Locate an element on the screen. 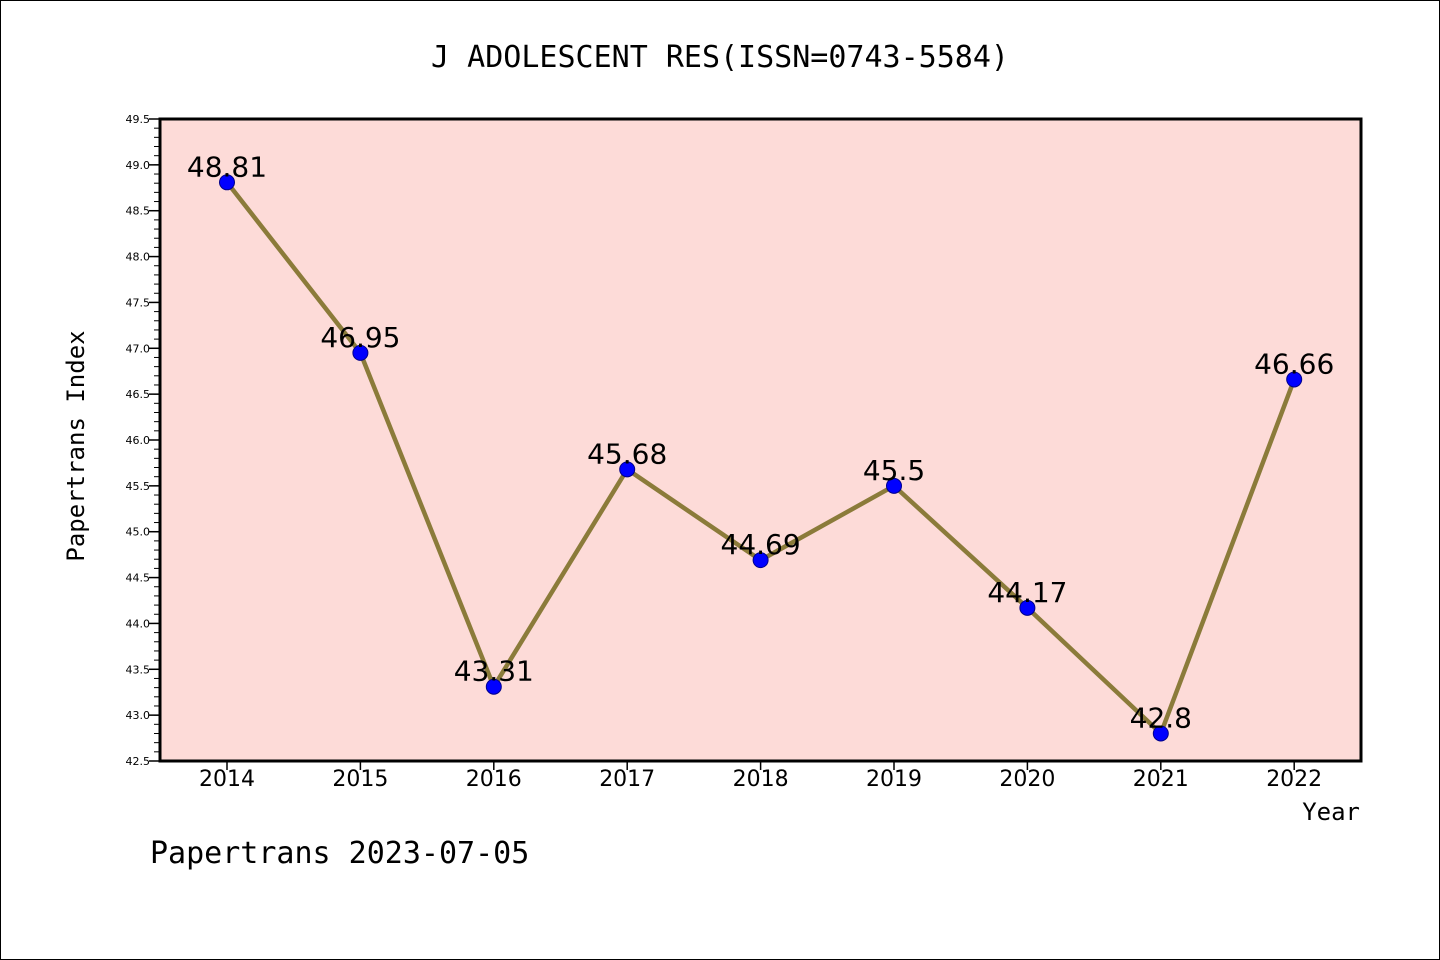 The width and height of the screenshot is (1440, 960). data-label: 44.17 is located at coordinates (1027, 592).